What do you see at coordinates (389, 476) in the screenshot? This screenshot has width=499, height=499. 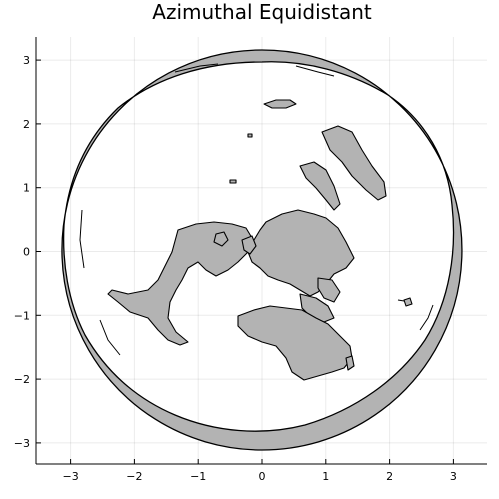 I see `x-tick-label: 2` at bounding box center [389, 476].